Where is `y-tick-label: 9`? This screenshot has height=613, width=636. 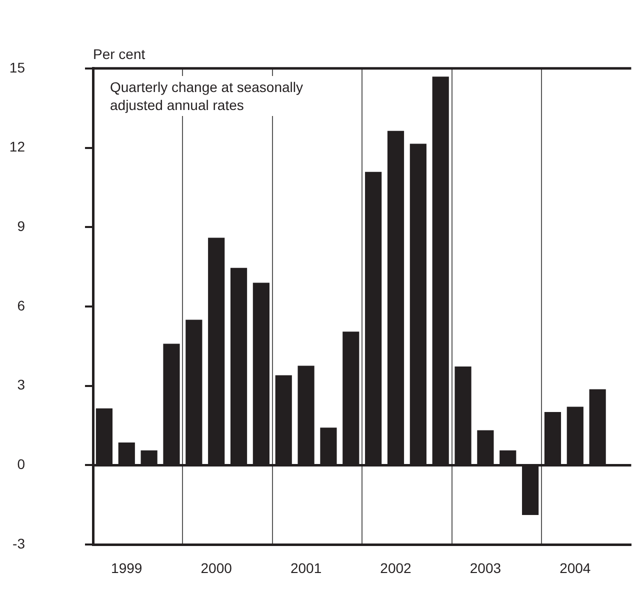 y-tick-label: 9 is located at coordinates (21, 226).